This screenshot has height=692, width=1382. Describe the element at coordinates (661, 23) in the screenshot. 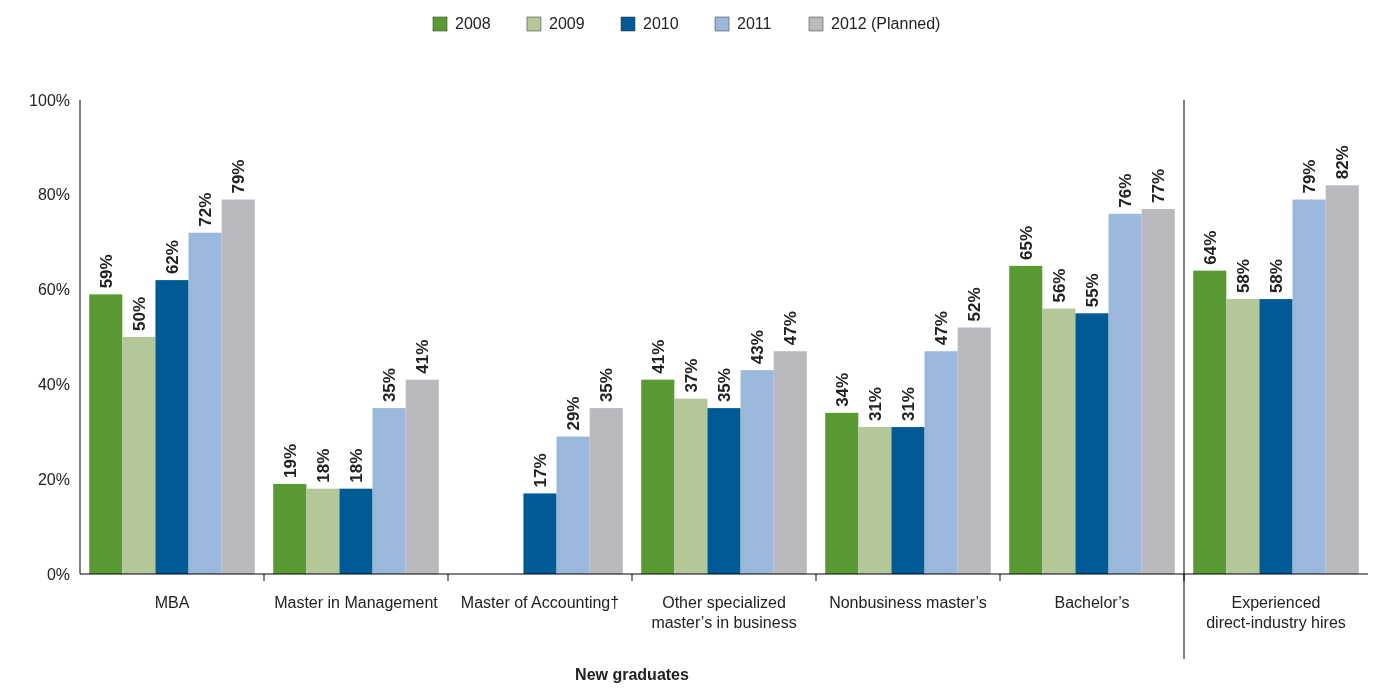

I see `legend-label: 2010` at that location.